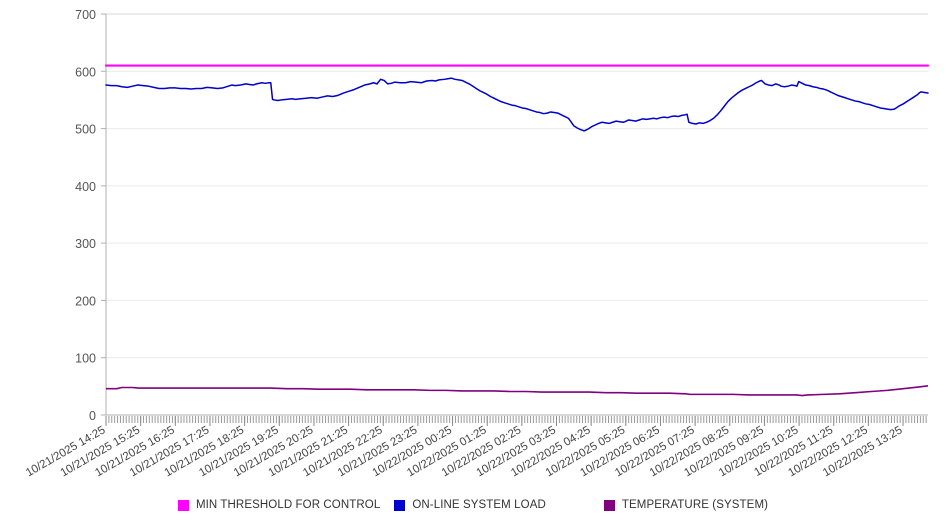 The height and width of the screenshot is (526, 946). I want to click on legend-item-online-system-load: ON-LINE SYSTEM LOAD, so click(470, 505).